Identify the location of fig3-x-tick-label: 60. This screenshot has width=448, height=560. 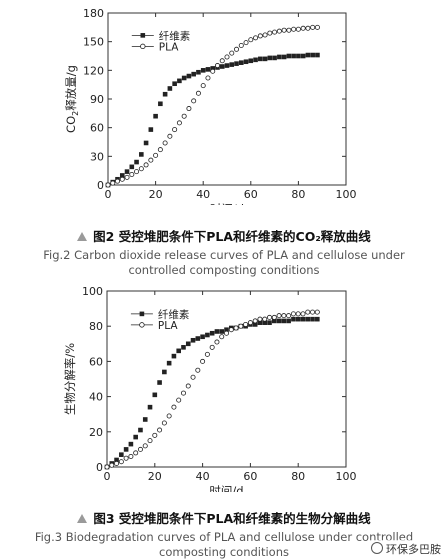
(250, 476).